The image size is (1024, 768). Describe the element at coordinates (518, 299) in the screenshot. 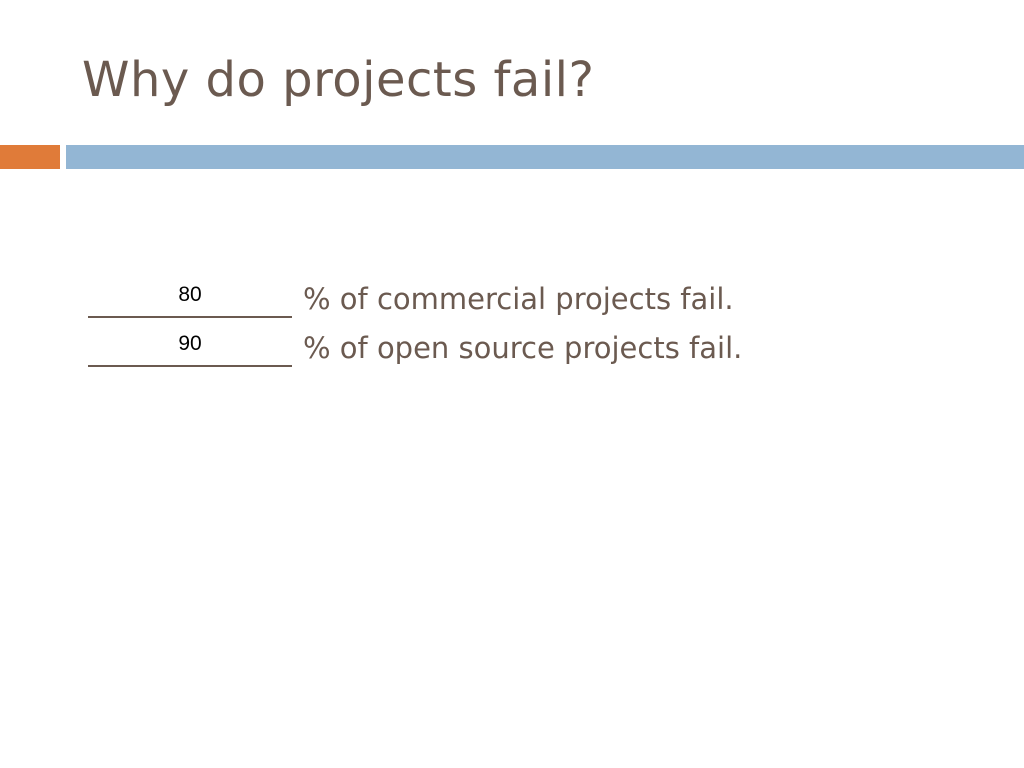

I see `statement-text: % of commercial projects fail.` at that location.